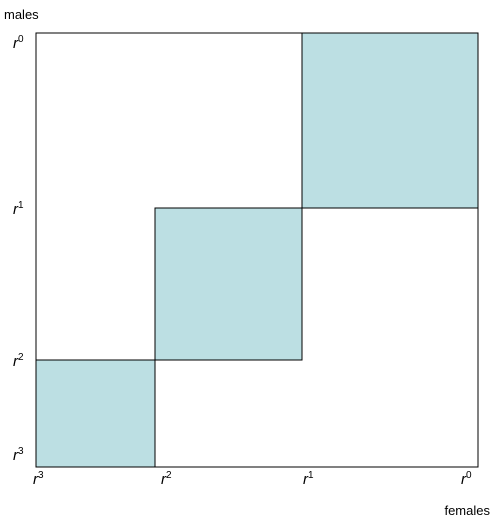 The width and height of the screenshot is (496, 528). What do you see at coordinates (95, 413) in the screenshot?
I see `square-bottom` at bounding box center [95, 413].